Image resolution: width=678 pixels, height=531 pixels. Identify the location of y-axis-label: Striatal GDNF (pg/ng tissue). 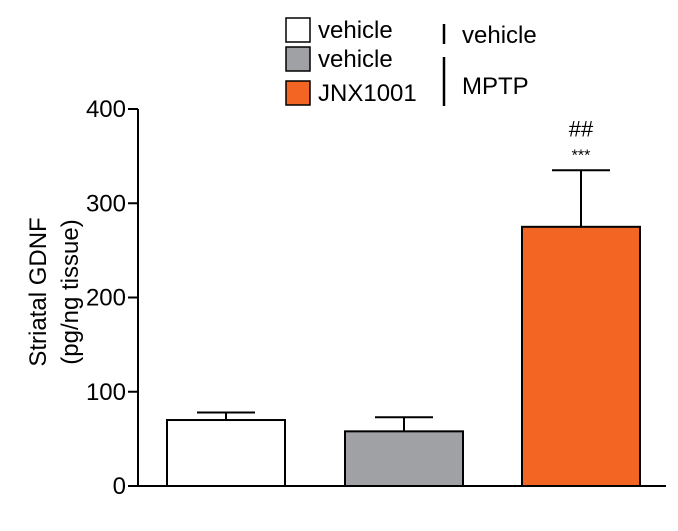
(54, 291).